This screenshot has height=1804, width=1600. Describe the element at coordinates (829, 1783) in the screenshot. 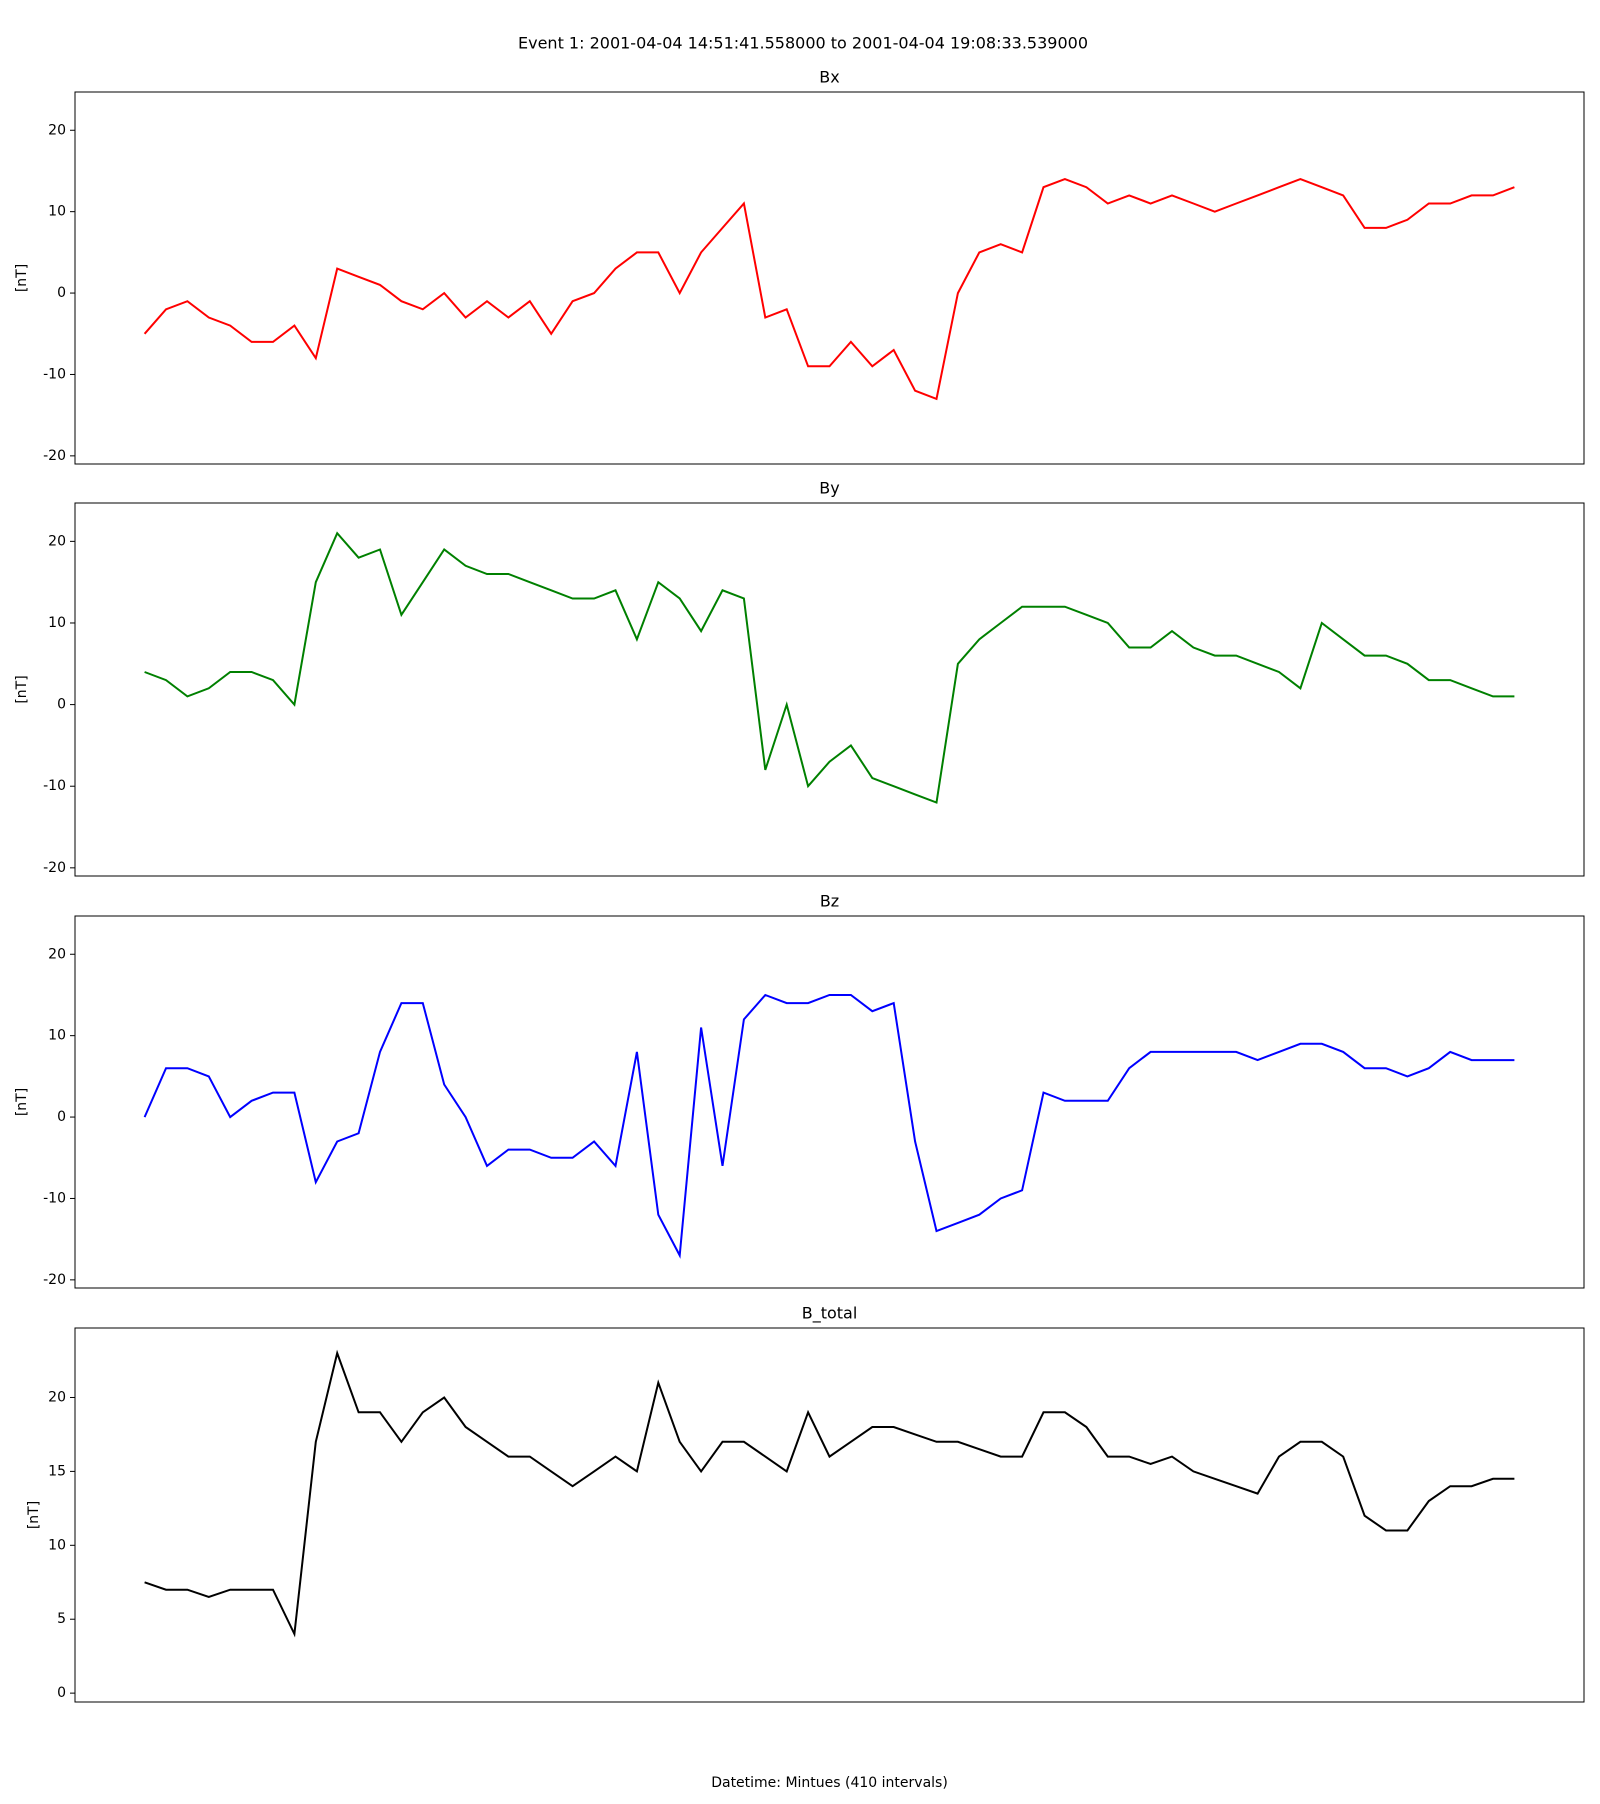

I see `x-axis-label: Datetime: Mintues (410 intervals)` at that location.